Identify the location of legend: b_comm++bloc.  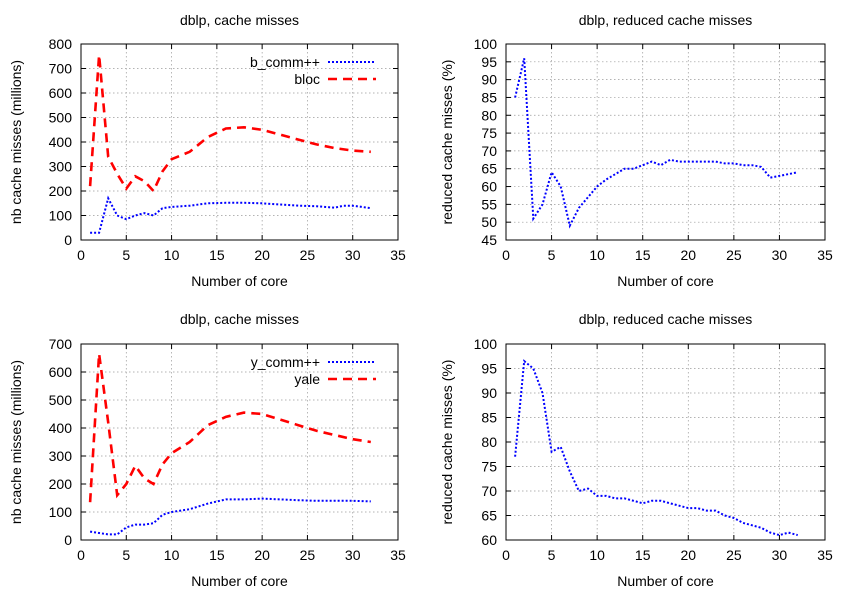
(313, 70).